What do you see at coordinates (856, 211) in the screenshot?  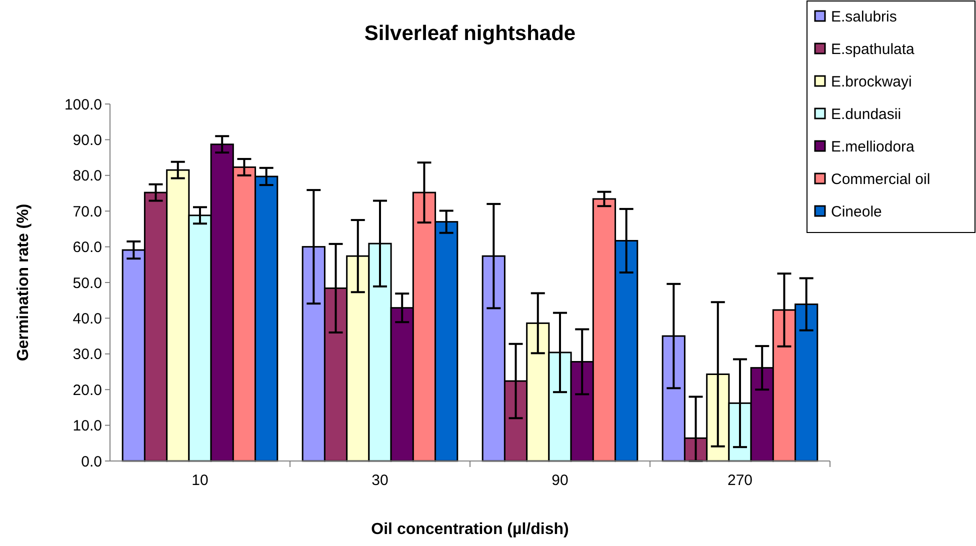 I see `legend-label: Cineole` at bounding box center [856, 211].